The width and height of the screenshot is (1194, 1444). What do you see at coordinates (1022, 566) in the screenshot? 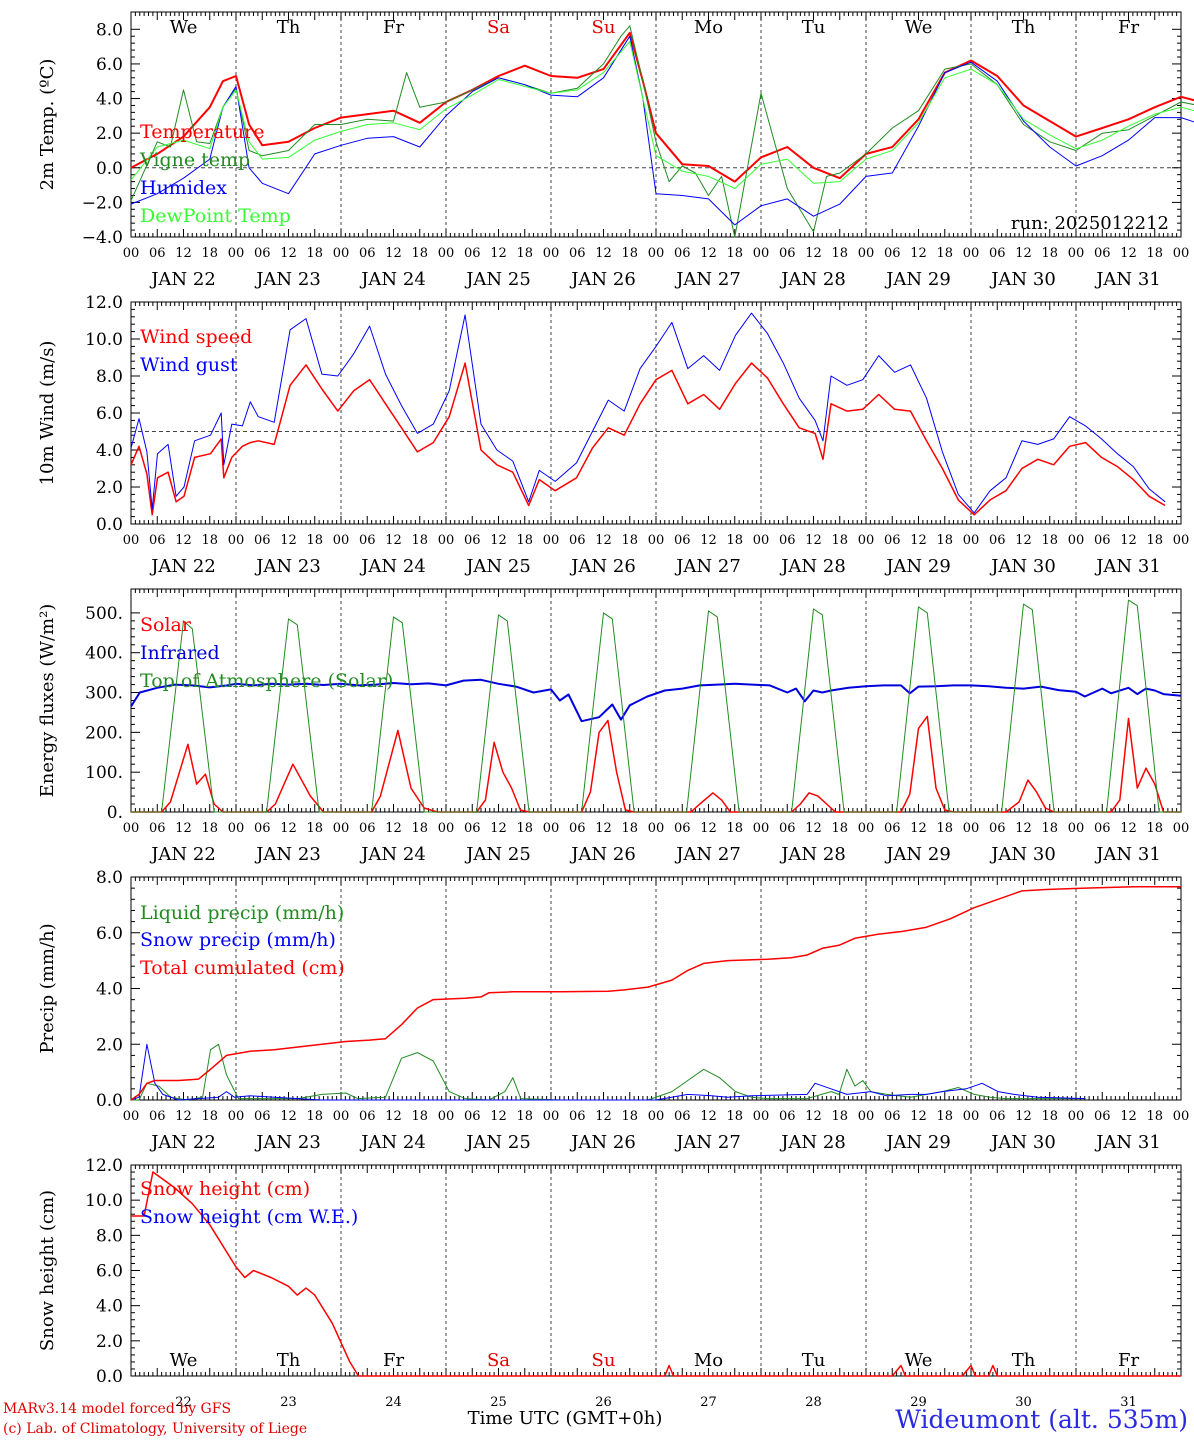
I see `date-label: JAN 30` at bounding box center [1022, 566].